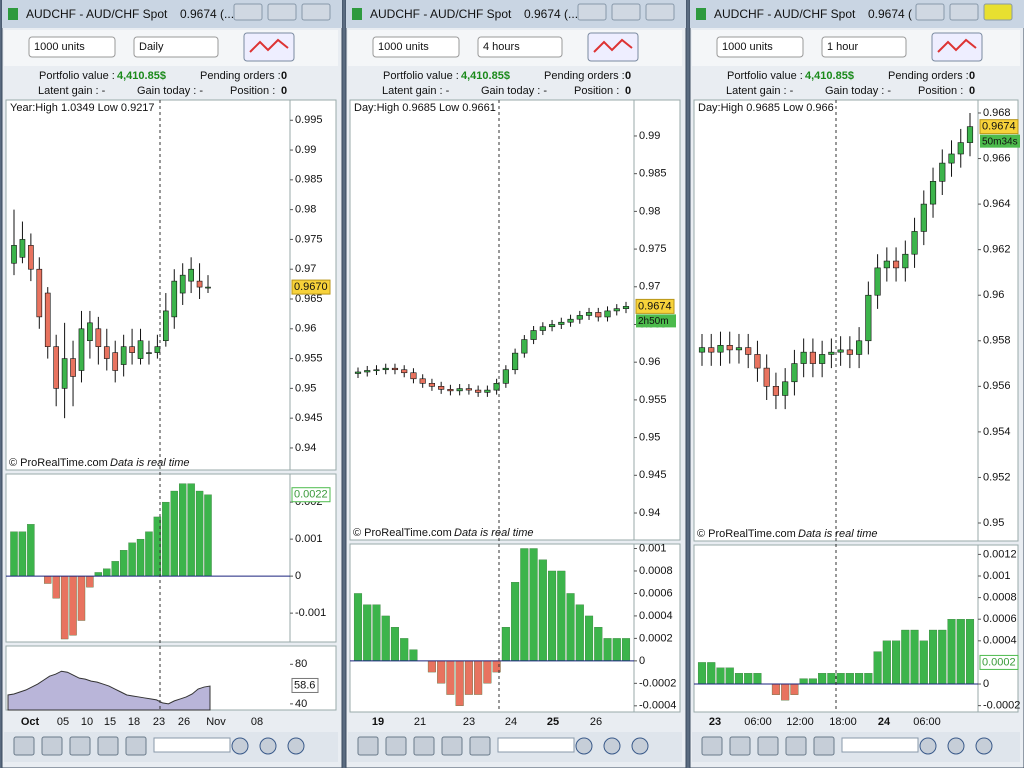 Image resolution: width=1024 pixels, height=768 pixels. Describe the element at coordinates (257, 722) in the screenshot. I see `x-tick-label: 08` at that location.